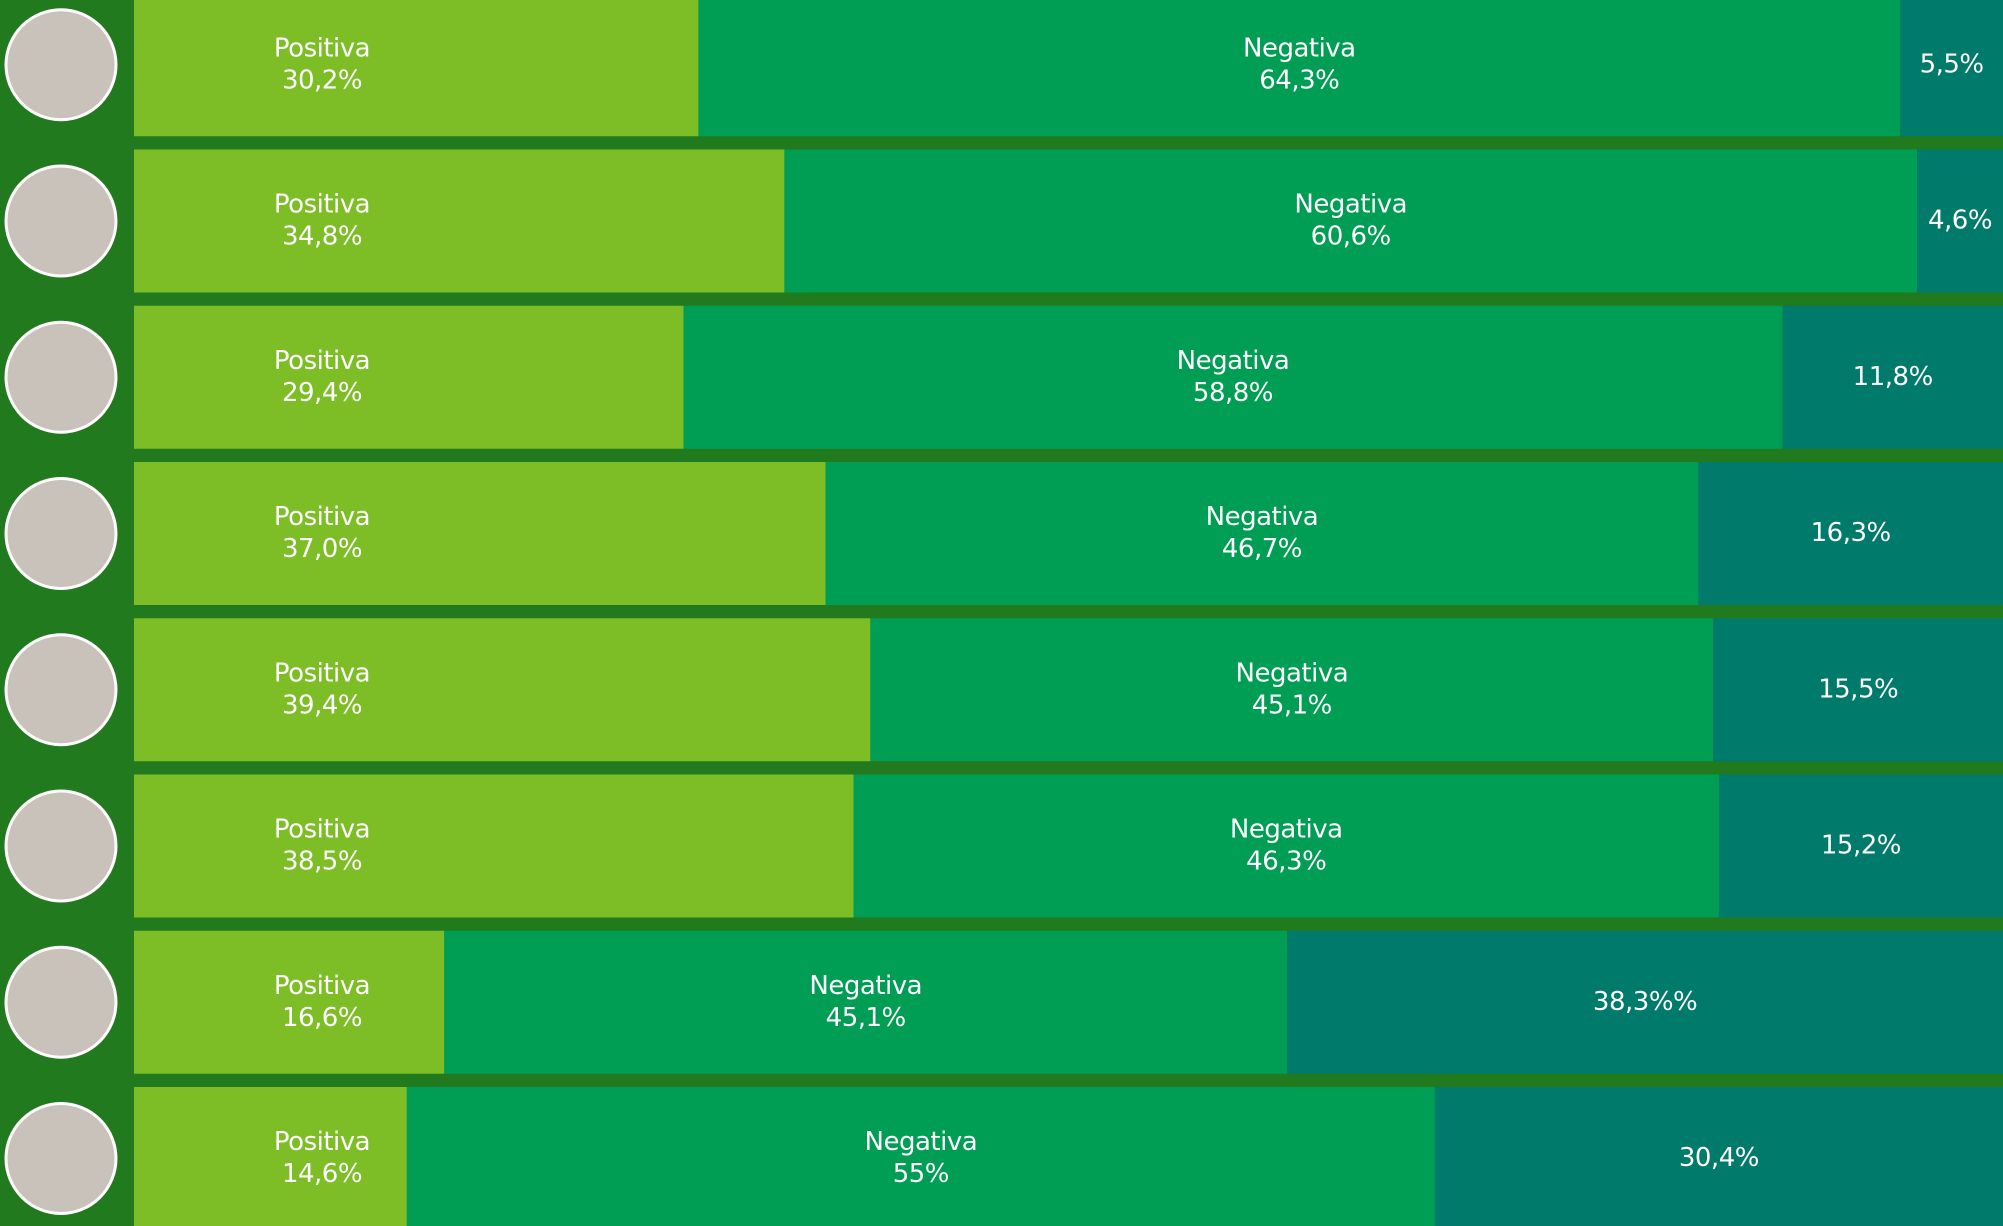 The width and height of the screenshot is (2003, 1226). What do you see at coordinates (921, 1174) in the screenshot?
I see `value-label: 55%` at bounding box center [921, 1174].